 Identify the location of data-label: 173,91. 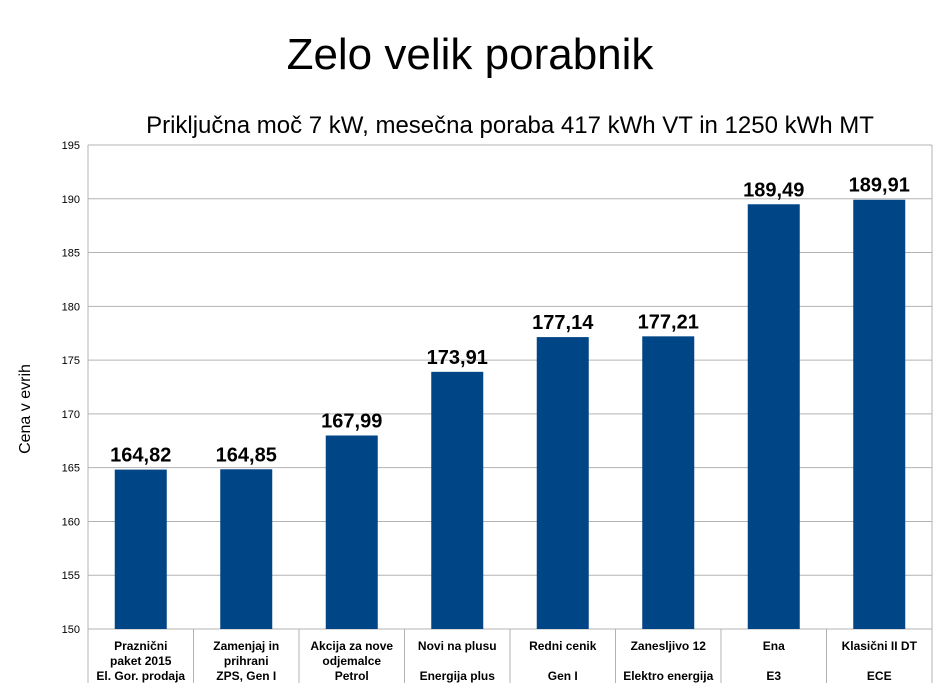
(457, 358).